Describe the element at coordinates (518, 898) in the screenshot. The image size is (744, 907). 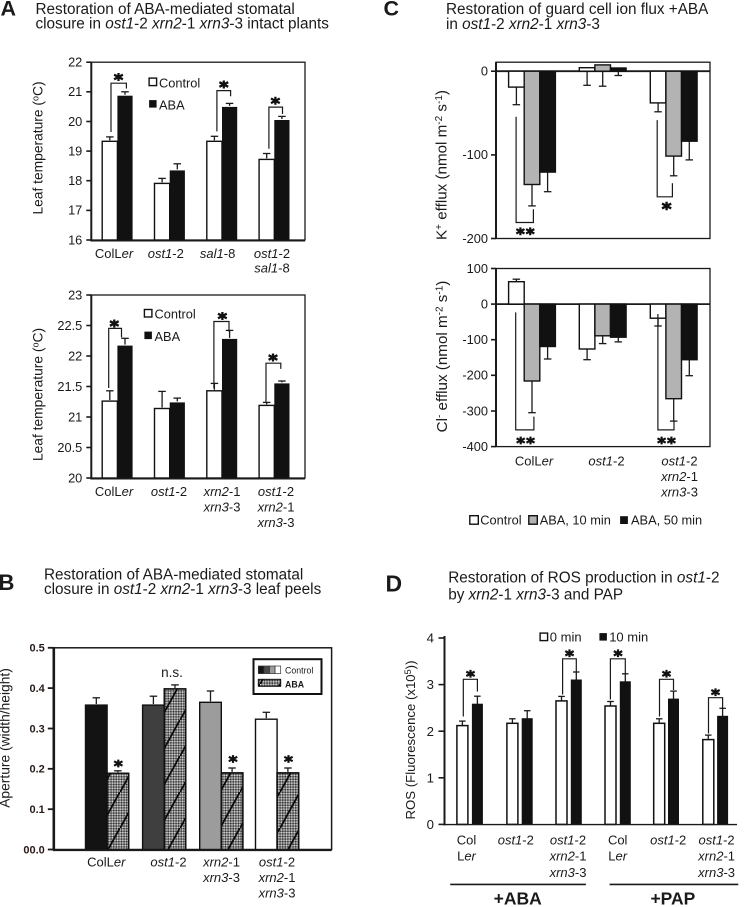
I see `svg-text: +ABA` at that location.